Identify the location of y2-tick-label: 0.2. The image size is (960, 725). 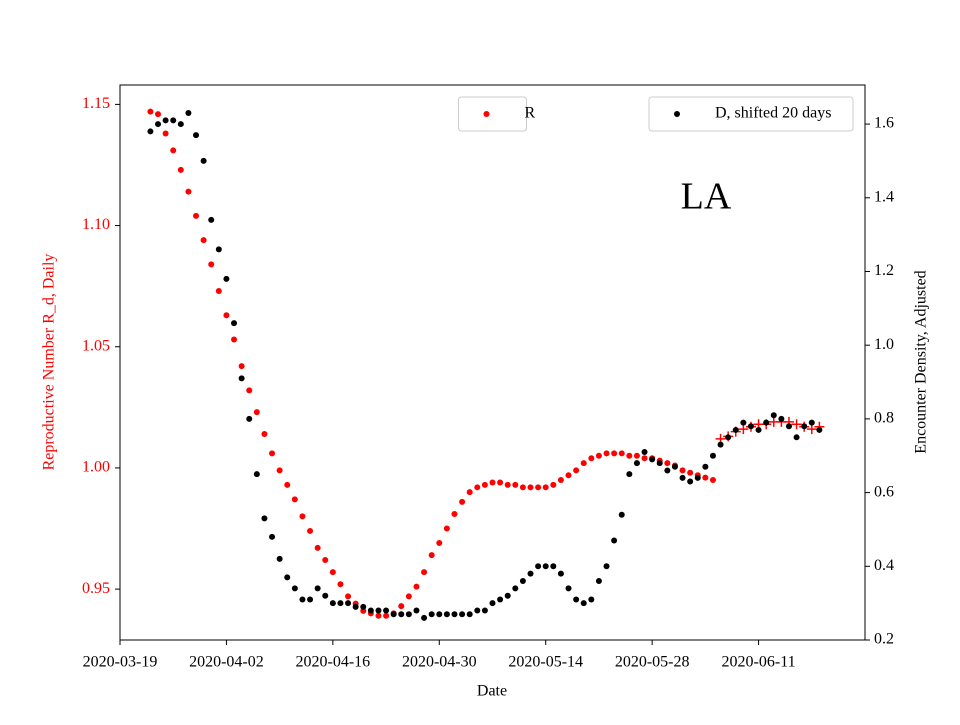
(884, 639).